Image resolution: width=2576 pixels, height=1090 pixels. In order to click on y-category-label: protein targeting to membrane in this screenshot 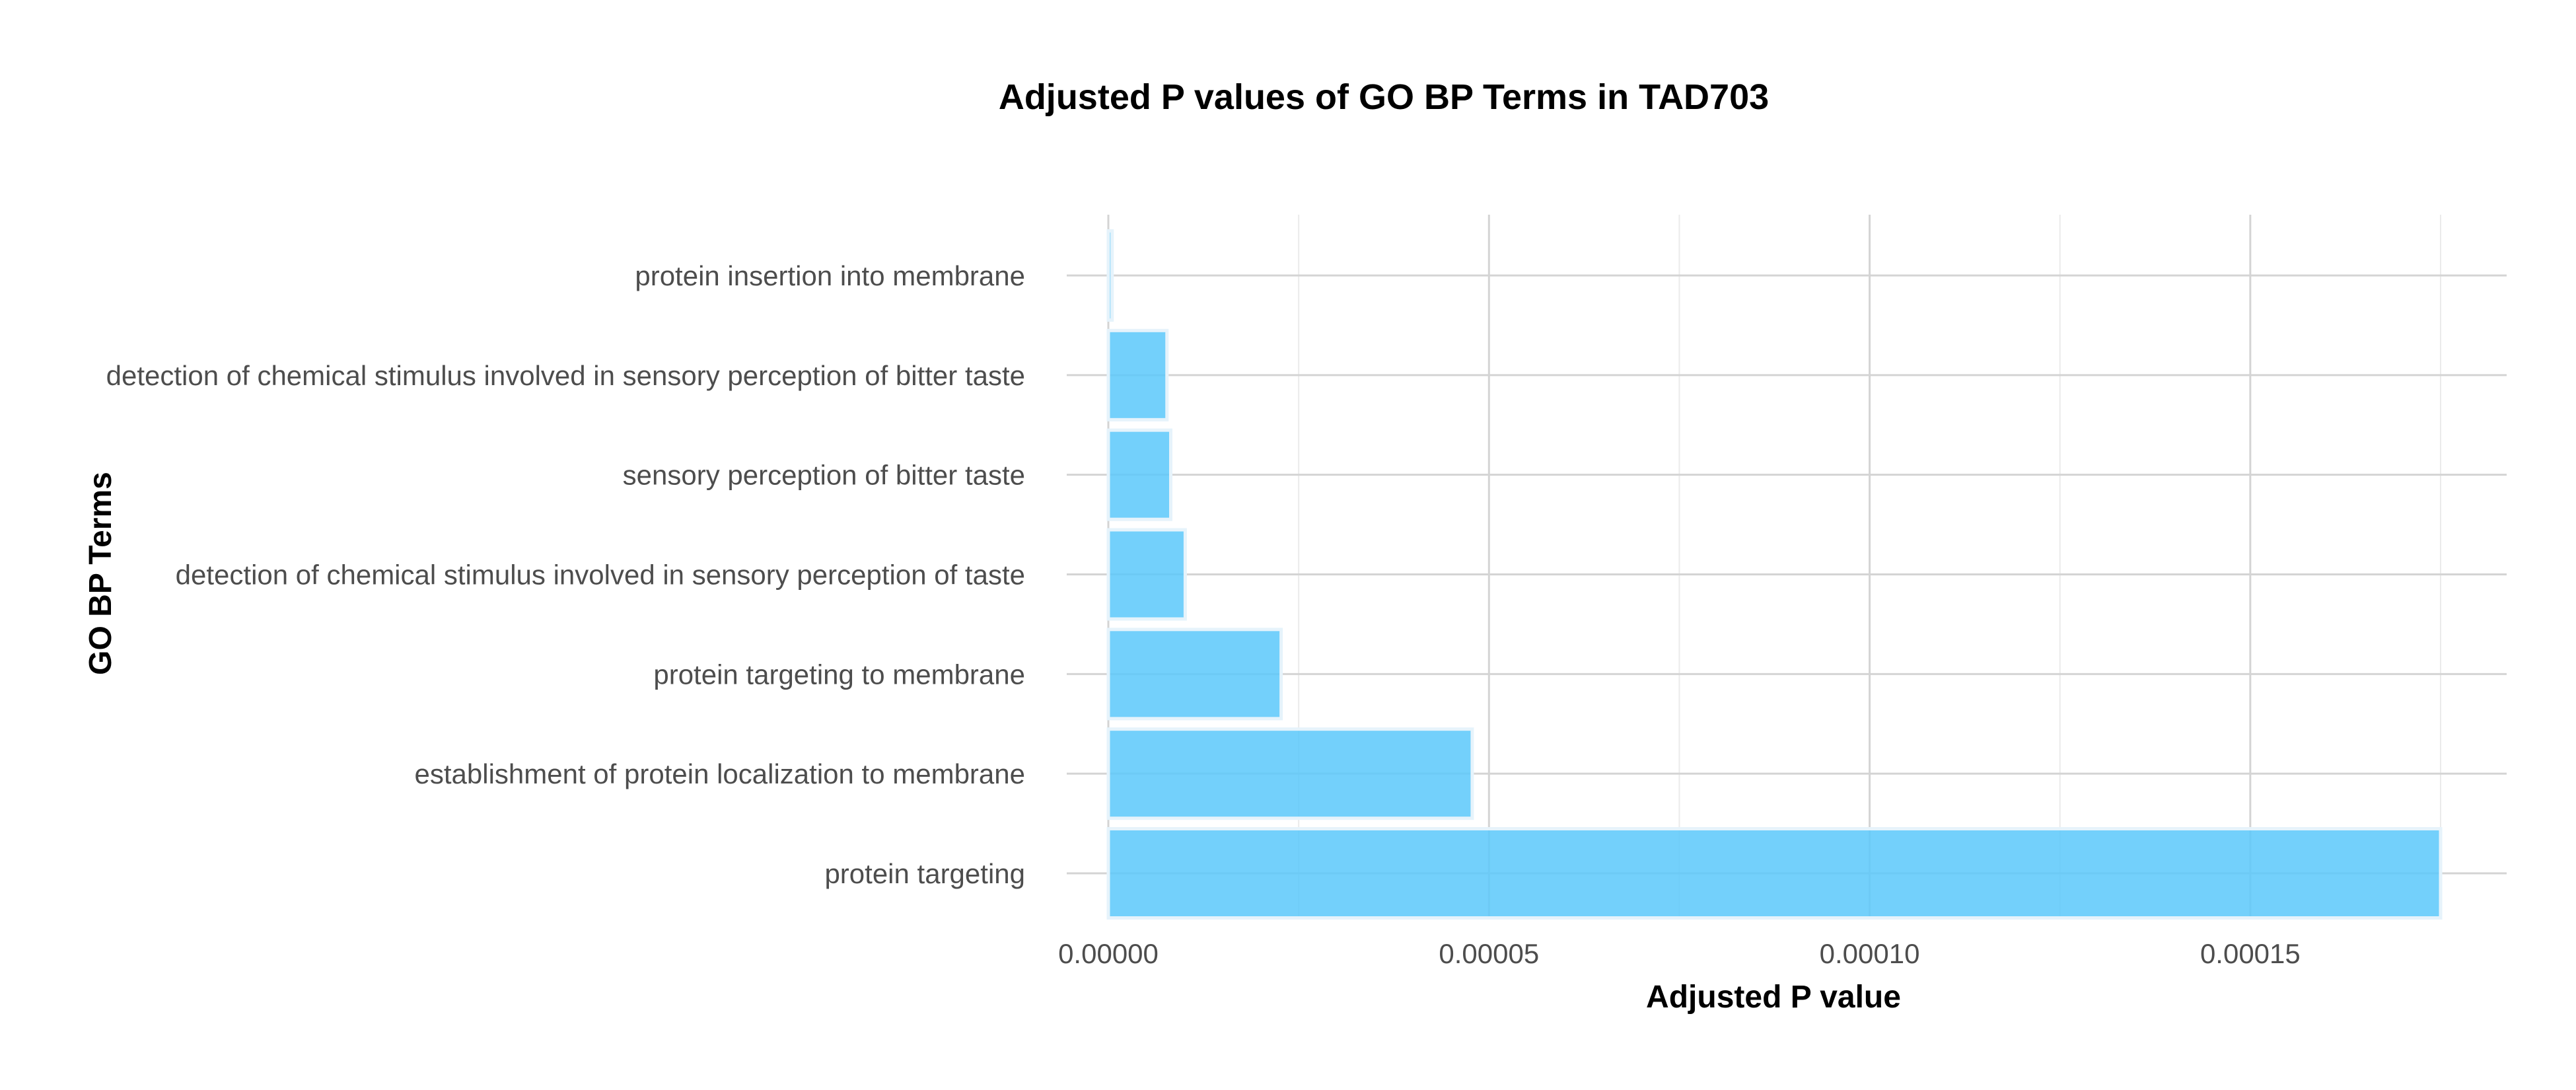, I will do `click(839, 674)`.